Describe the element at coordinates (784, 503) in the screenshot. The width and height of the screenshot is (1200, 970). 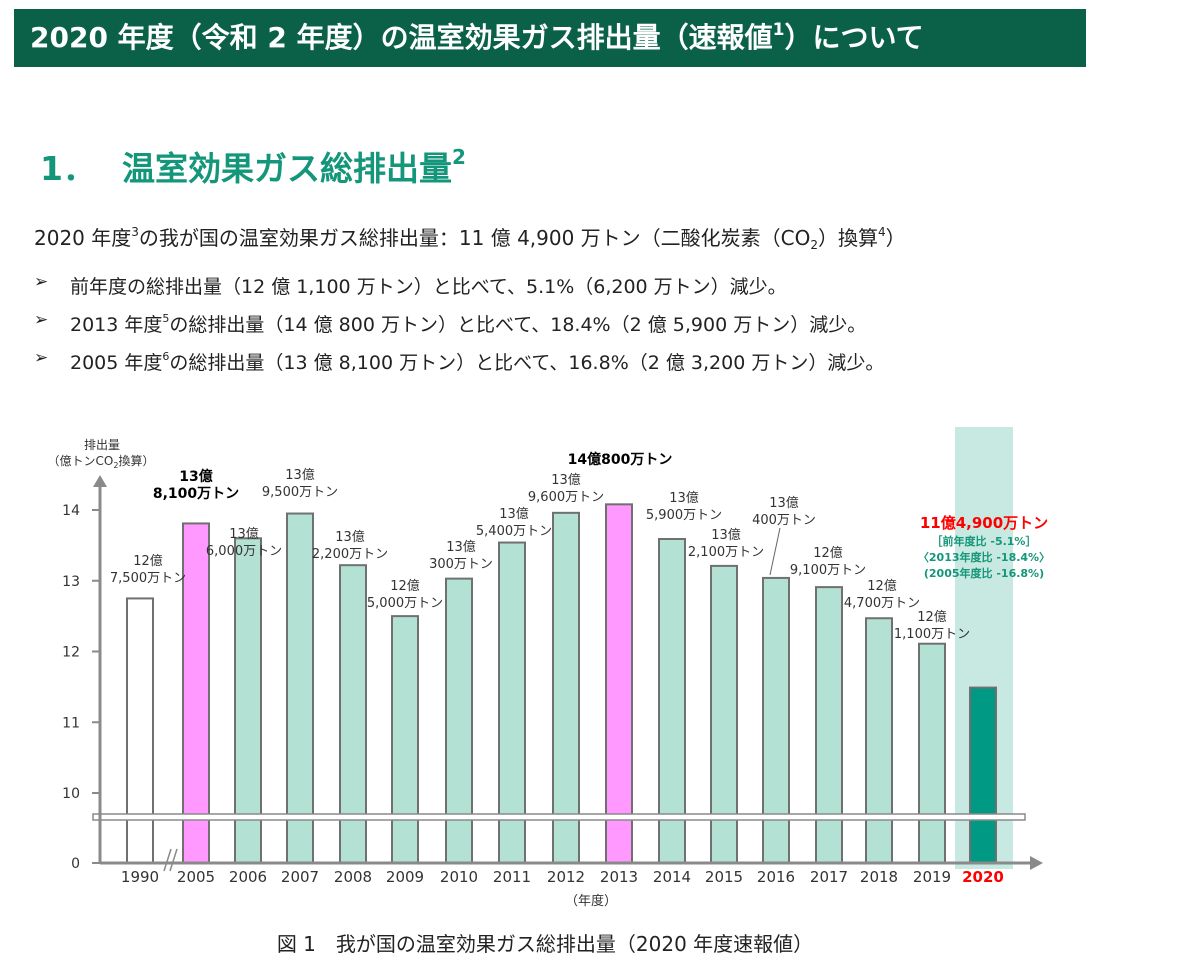
I see `data-label-2016: 13億` at that location.